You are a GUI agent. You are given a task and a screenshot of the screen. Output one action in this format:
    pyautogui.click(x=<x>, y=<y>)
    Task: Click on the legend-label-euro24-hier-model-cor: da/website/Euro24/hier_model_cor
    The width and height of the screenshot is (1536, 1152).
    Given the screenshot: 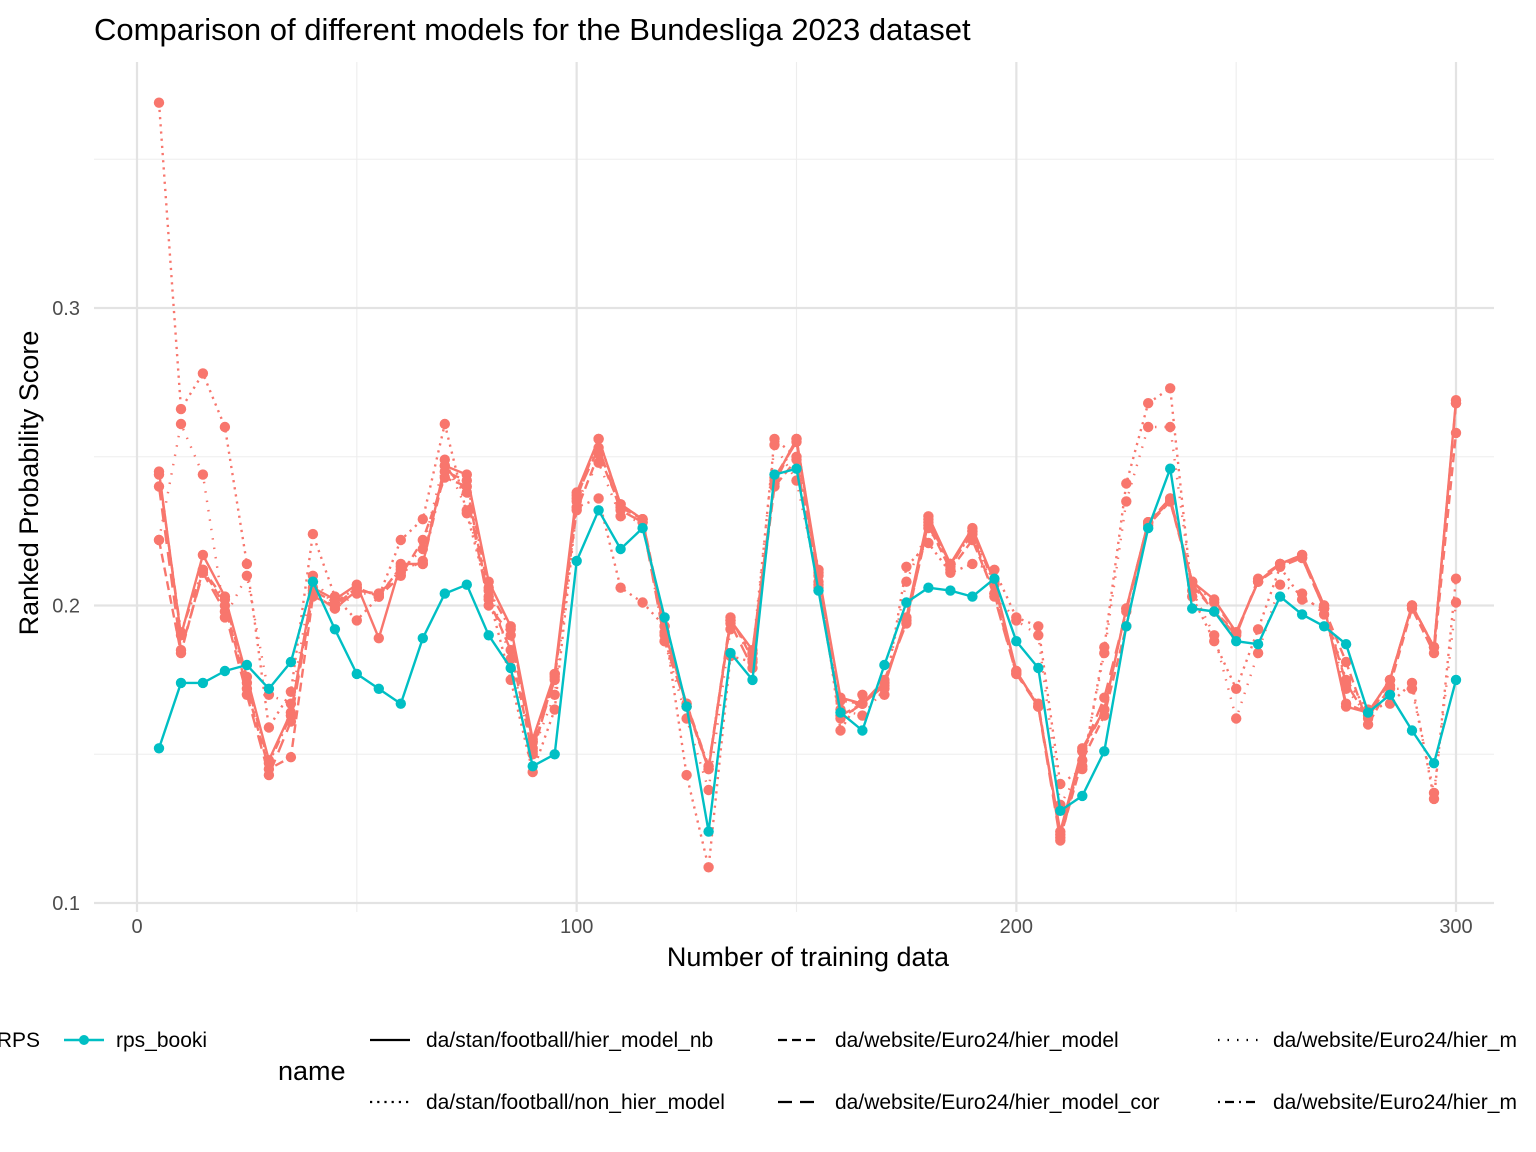 What is the action you would take?
    pyautogui.click(x=997, y=1102)
    